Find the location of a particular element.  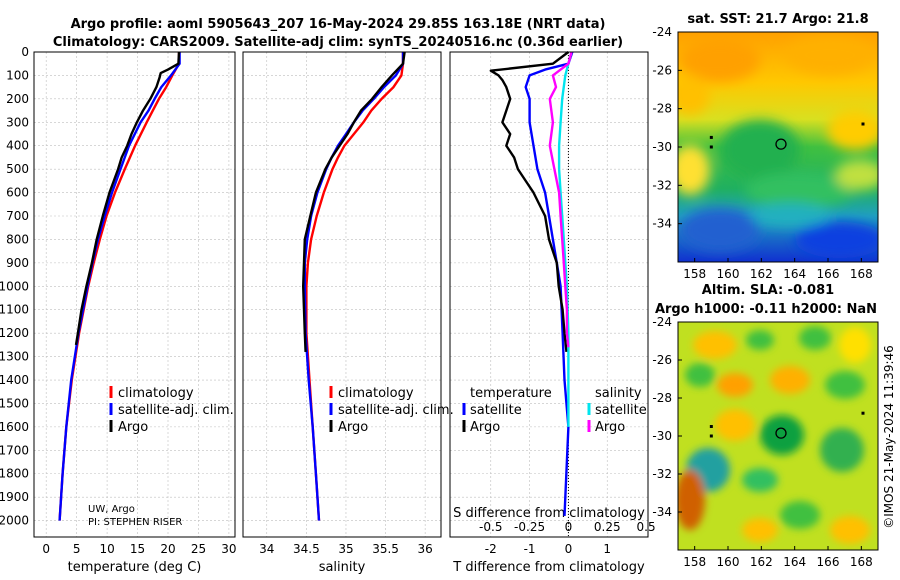

legend-sal-climatology-label: climatology is located at coordinates (376, 393).